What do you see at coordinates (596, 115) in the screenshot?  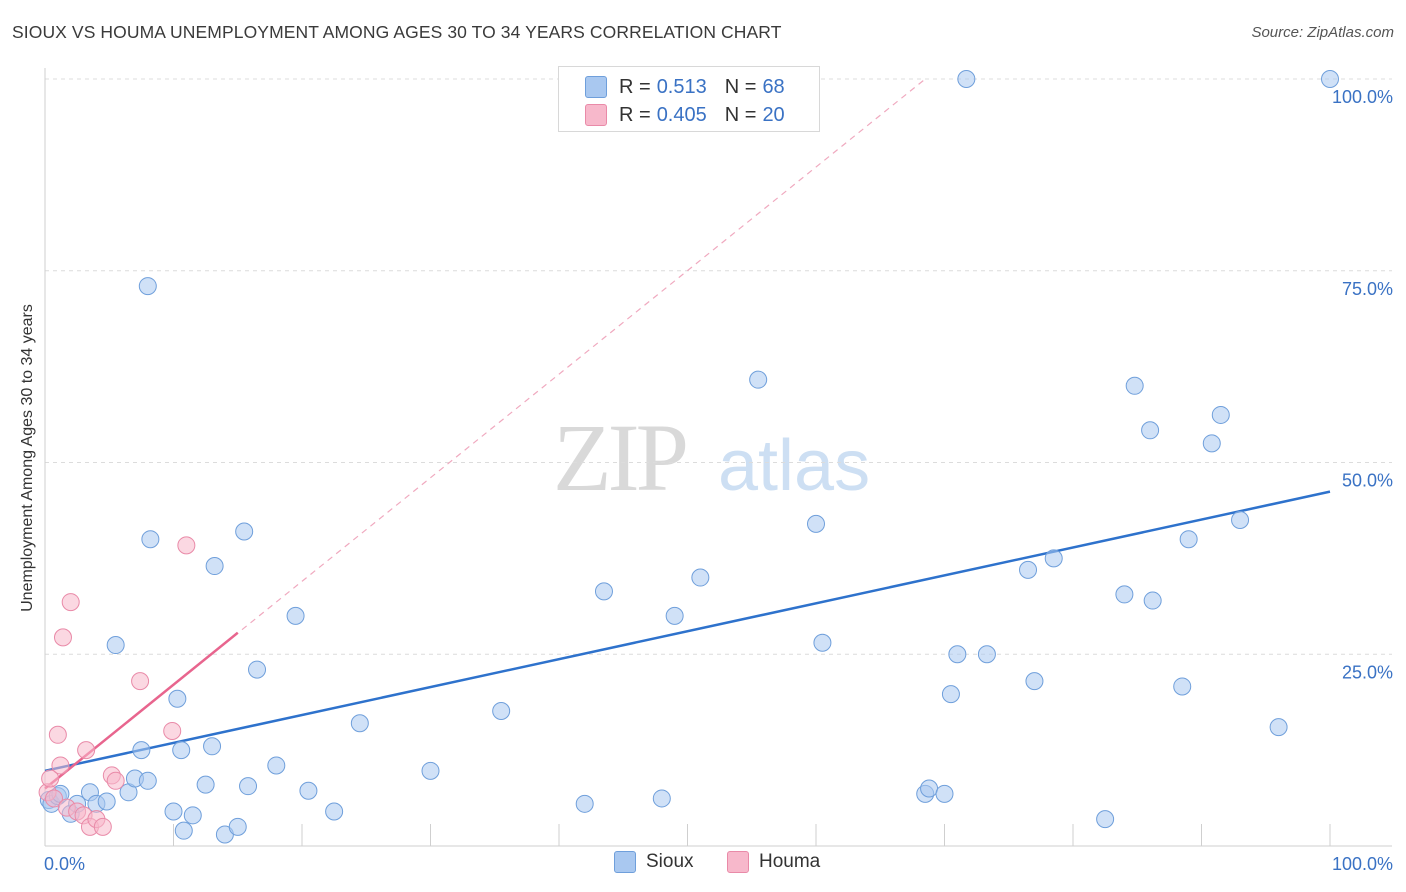 I see `legend-swatch-houma` at bounding box center [596, 115].